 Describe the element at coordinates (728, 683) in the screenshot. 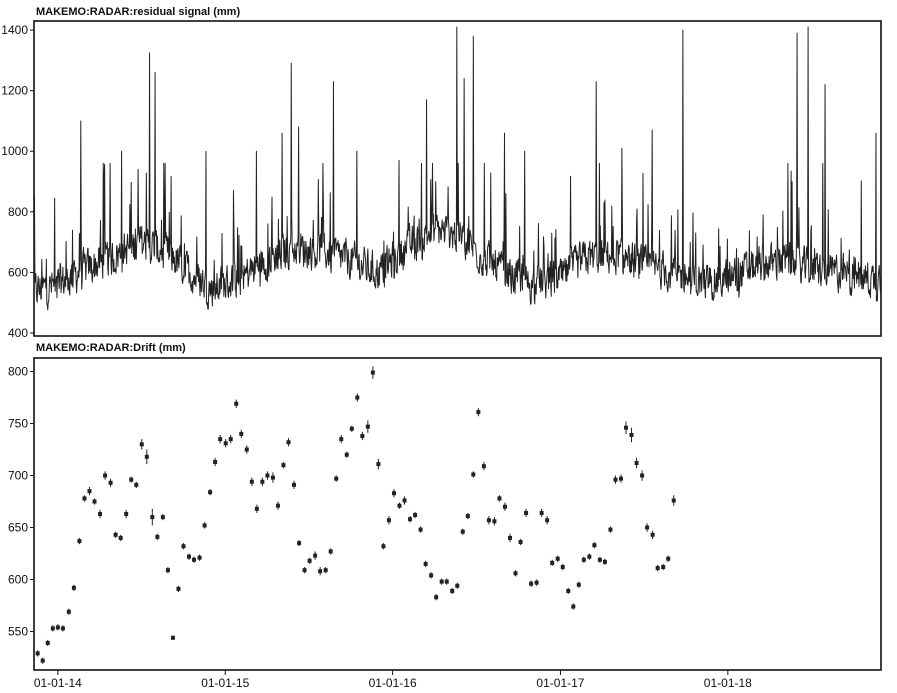

I see `x-tick-label: 01-01-18` at that location.